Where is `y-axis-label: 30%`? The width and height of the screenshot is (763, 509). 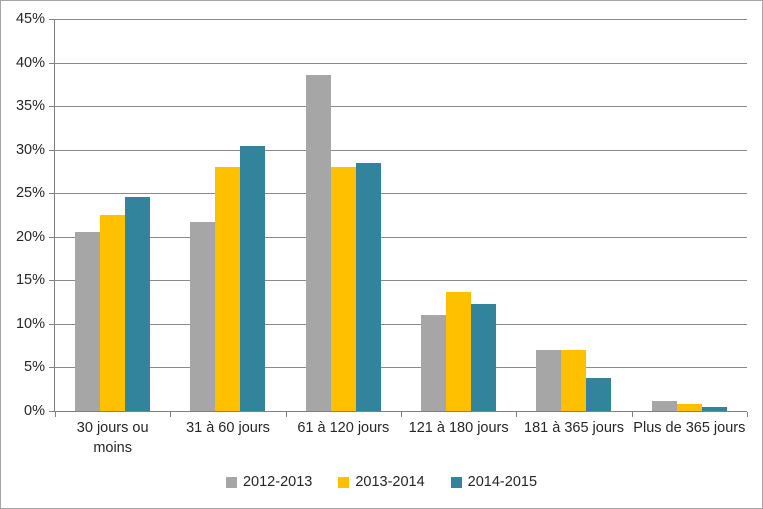
y-axis-label: 30% is located at coordinates (30, 149).